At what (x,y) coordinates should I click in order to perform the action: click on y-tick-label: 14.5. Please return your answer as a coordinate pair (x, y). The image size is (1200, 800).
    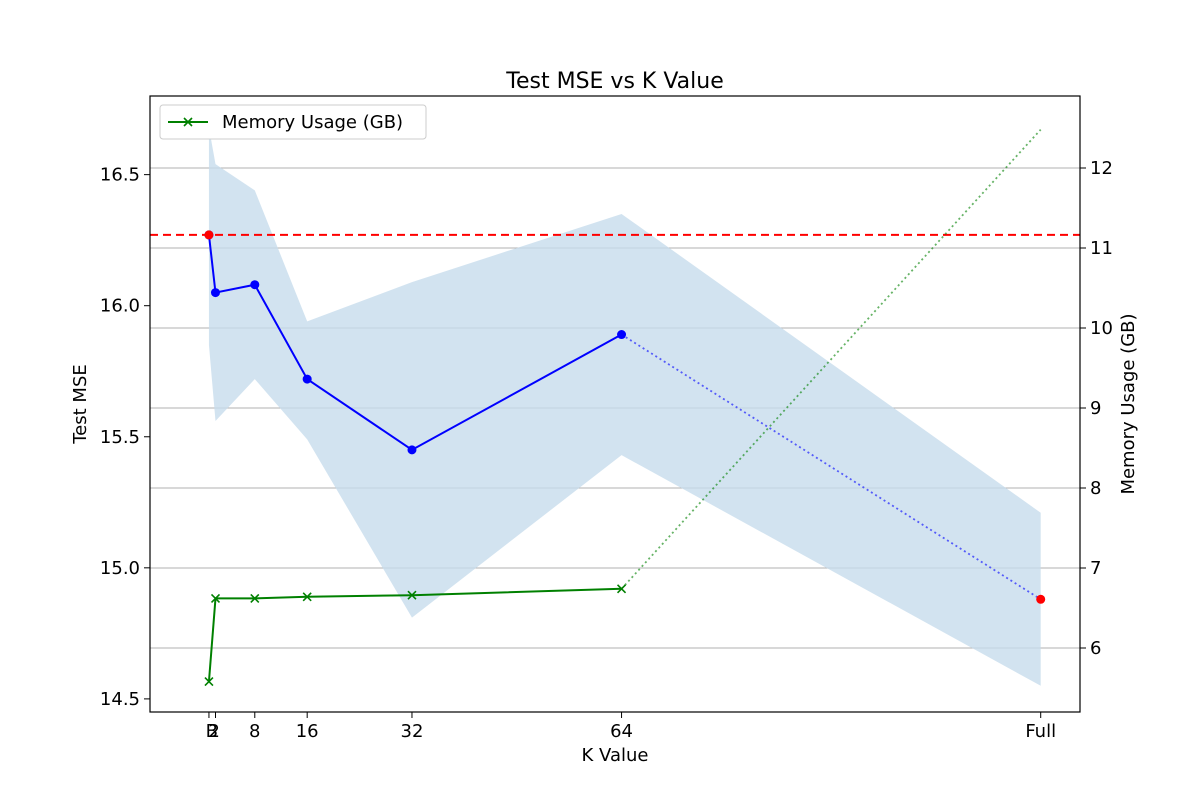
    Looking at the image, I should click on (120, 699).